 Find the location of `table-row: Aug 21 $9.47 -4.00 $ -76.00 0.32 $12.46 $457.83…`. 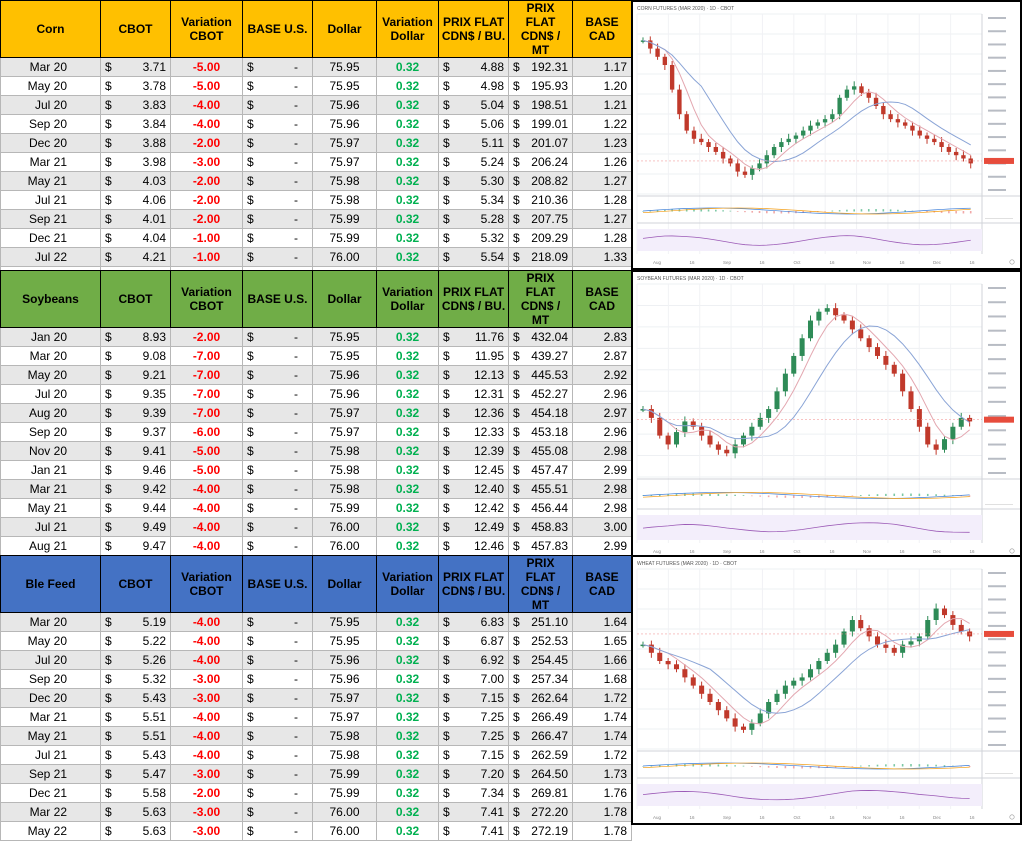

table-row: Aug 21 $9.47 -4.00 $ -76.00 0.32 $12.46 $457.83… is located at coordinates (316, 546).